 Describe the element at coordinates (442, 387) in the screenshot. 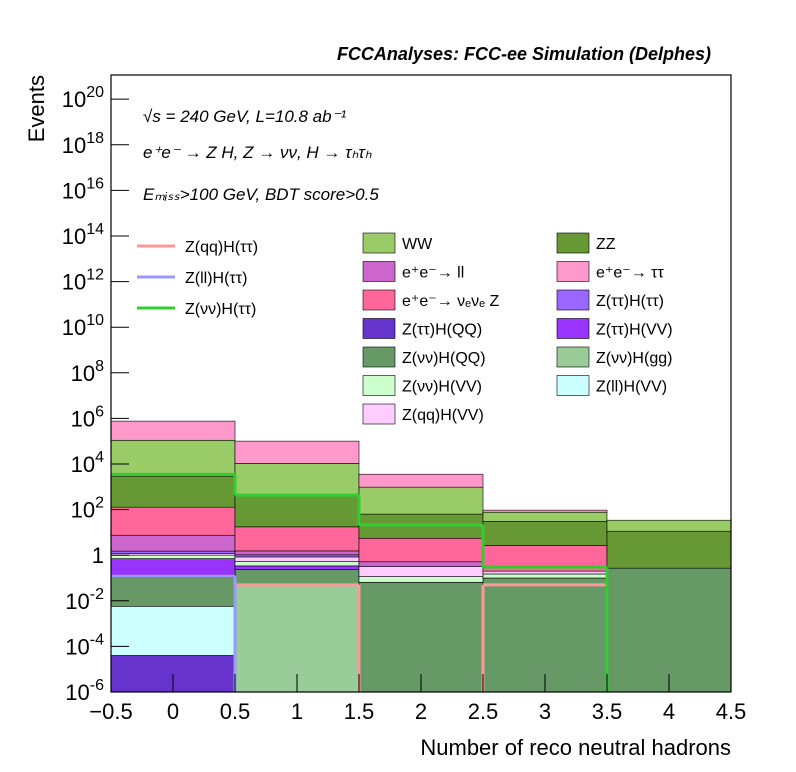

I see `legend-label: Z(νν)H(VV)` at that location.